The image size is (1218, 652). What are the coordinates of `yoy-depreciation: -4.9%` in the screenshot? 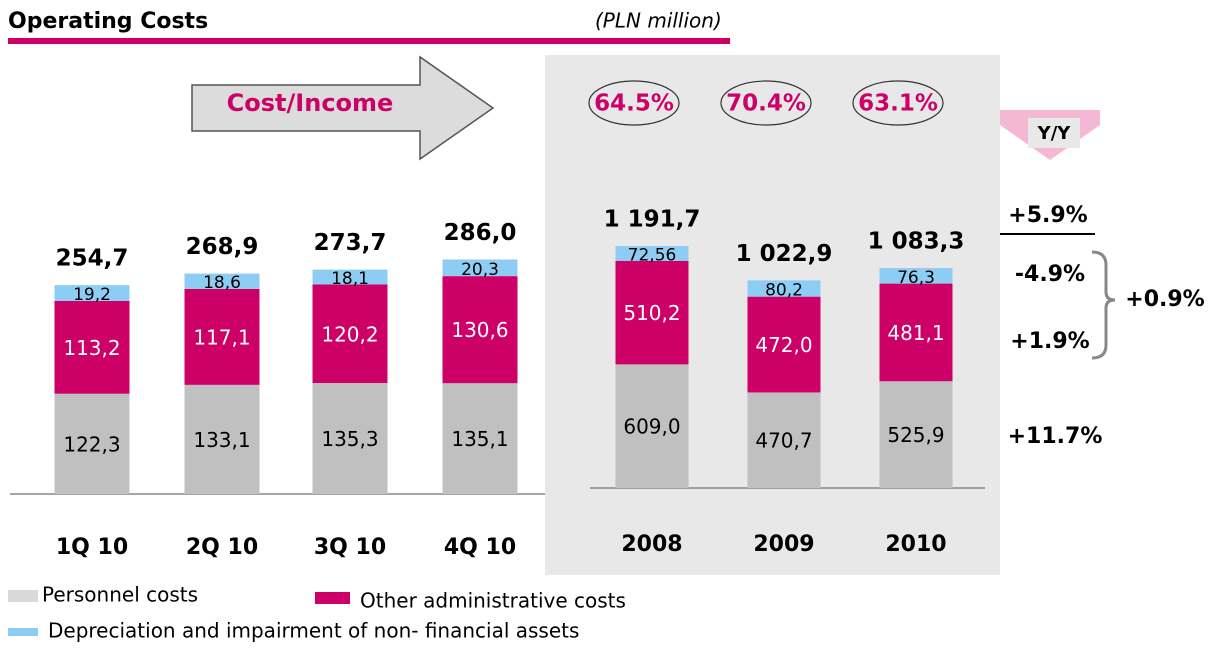 It's located at (1050, 274).